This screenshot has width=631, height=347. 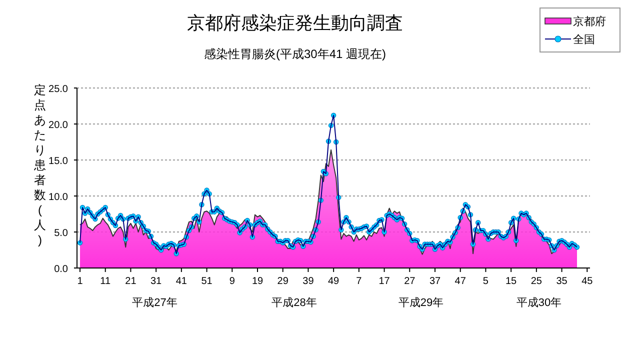 What do you see at coordinates (207, 281) in the screenshot?
I see `x-tick-label: 51` at bounding box center [207, 281].